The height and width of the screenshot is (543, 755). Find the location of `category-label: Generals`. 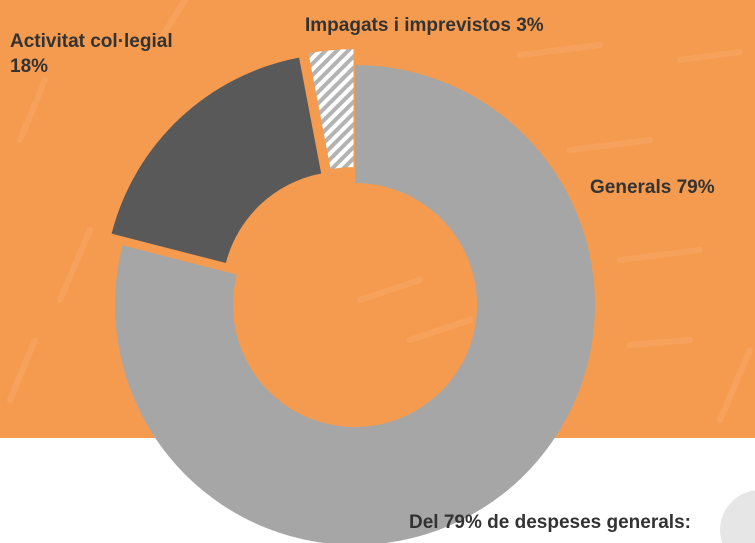

category-label: Generals is located at coordinates (631, 187).